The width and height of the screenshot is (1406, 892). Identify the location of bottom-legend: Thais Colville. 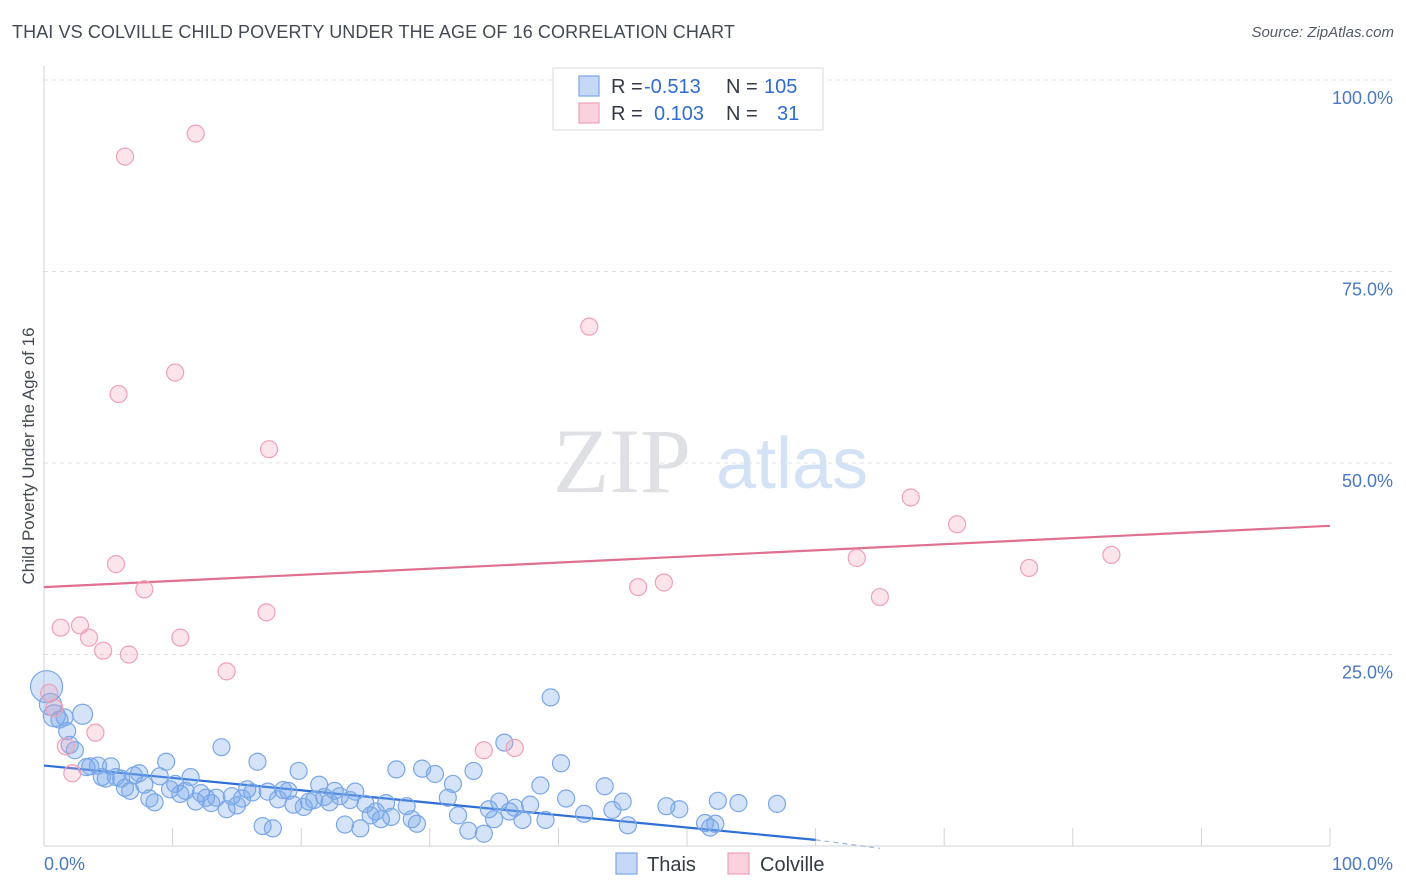
(719, 864).